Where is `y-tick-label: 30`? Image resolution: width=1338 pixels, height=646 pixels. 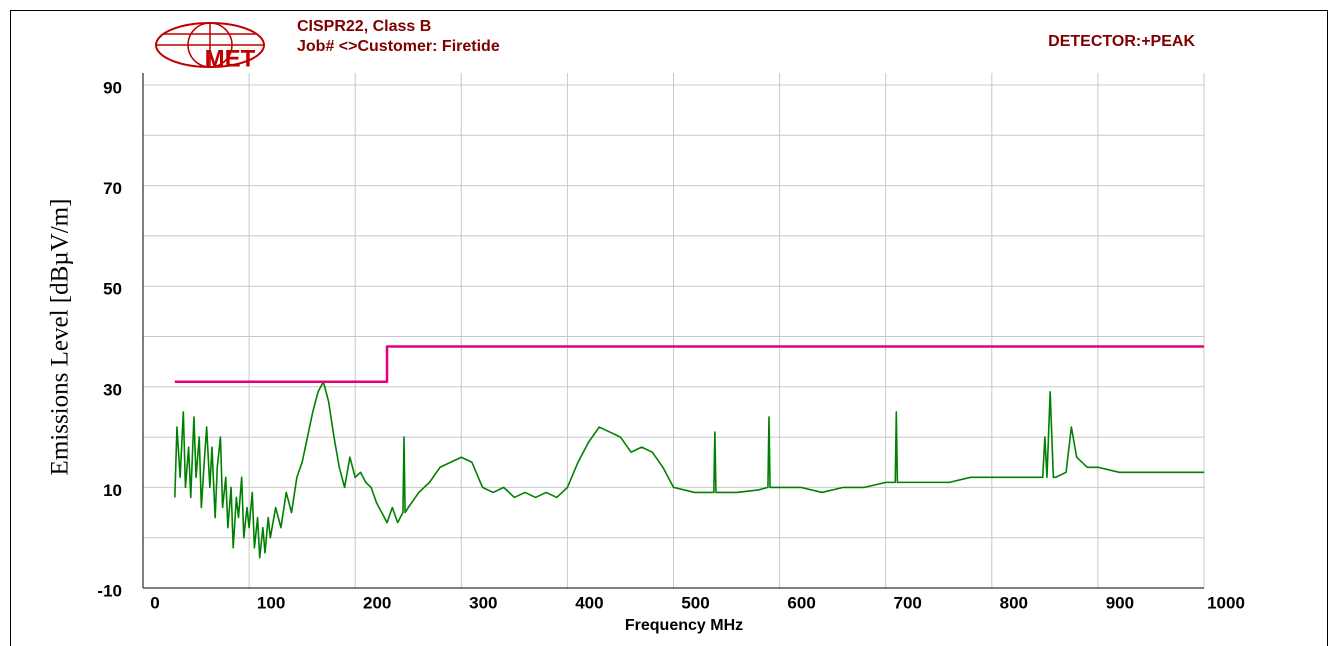 y-tick-label: 30 is located at coordinates (112, 389).